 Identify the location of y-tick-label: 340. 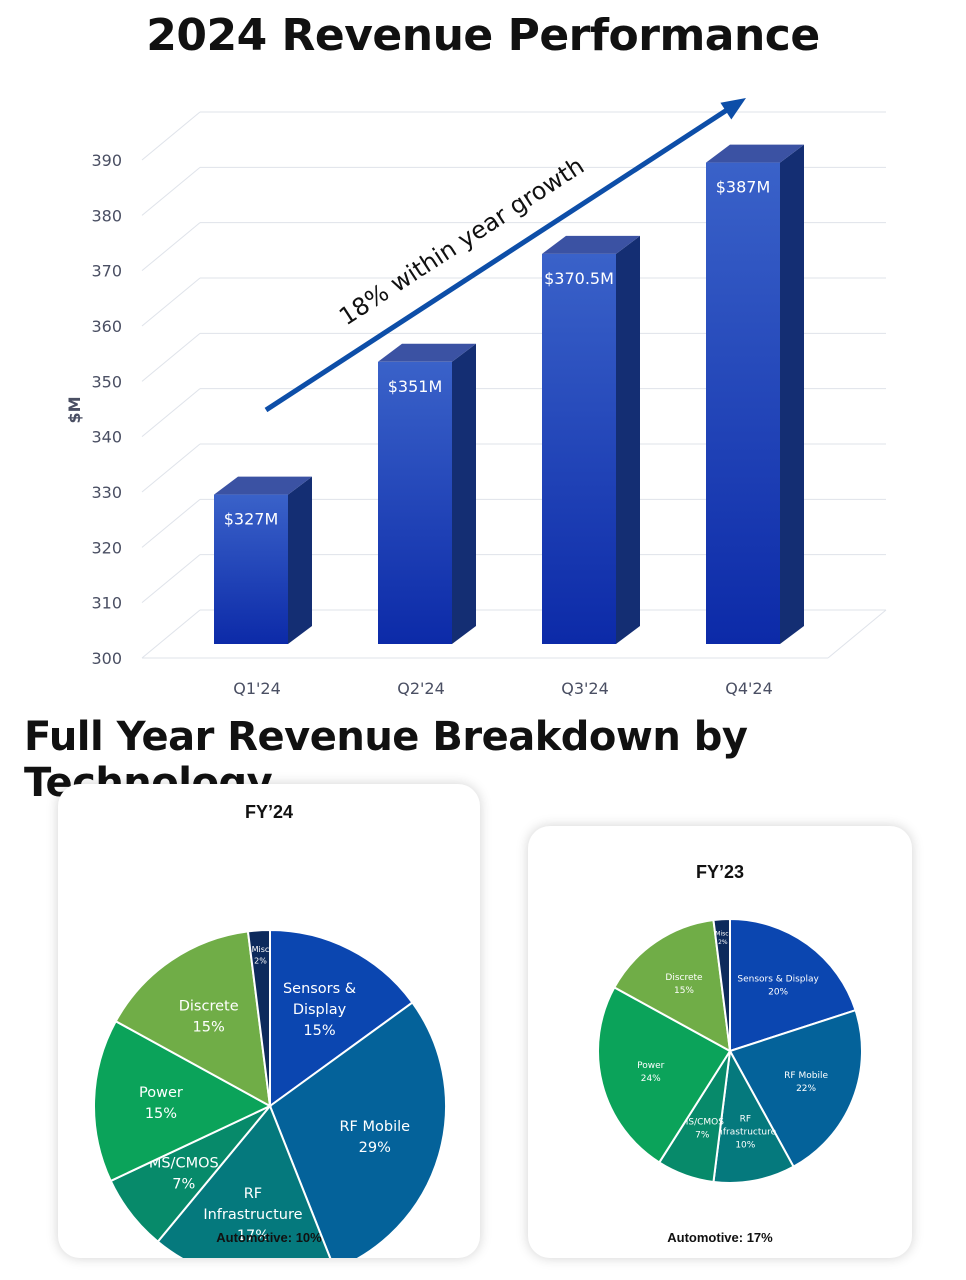
(106, 437).